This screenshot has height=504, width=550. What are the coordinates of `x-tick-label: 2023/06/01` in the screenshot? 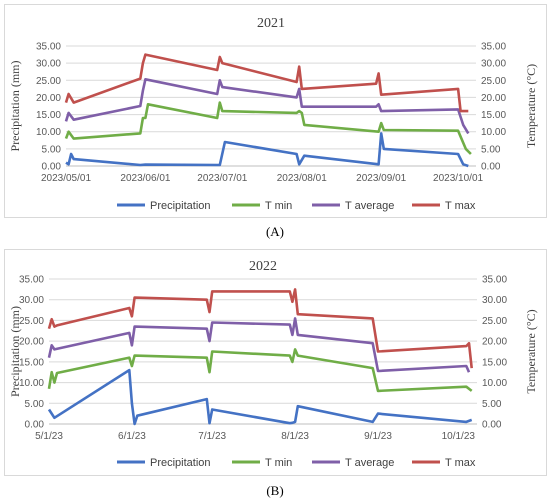 It's located at (145, 178).